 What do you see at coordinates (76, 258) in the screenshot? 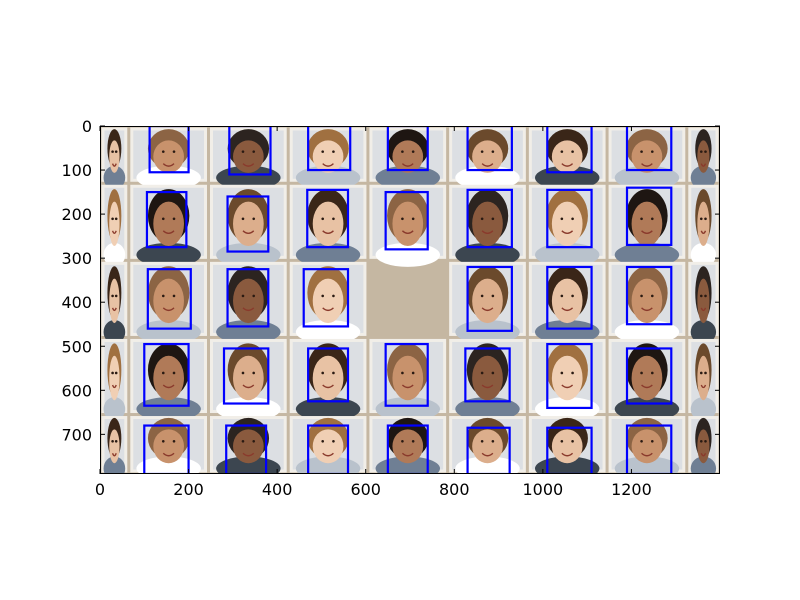
I see `y-tick-label: 300` at bounding box center [76, 258].